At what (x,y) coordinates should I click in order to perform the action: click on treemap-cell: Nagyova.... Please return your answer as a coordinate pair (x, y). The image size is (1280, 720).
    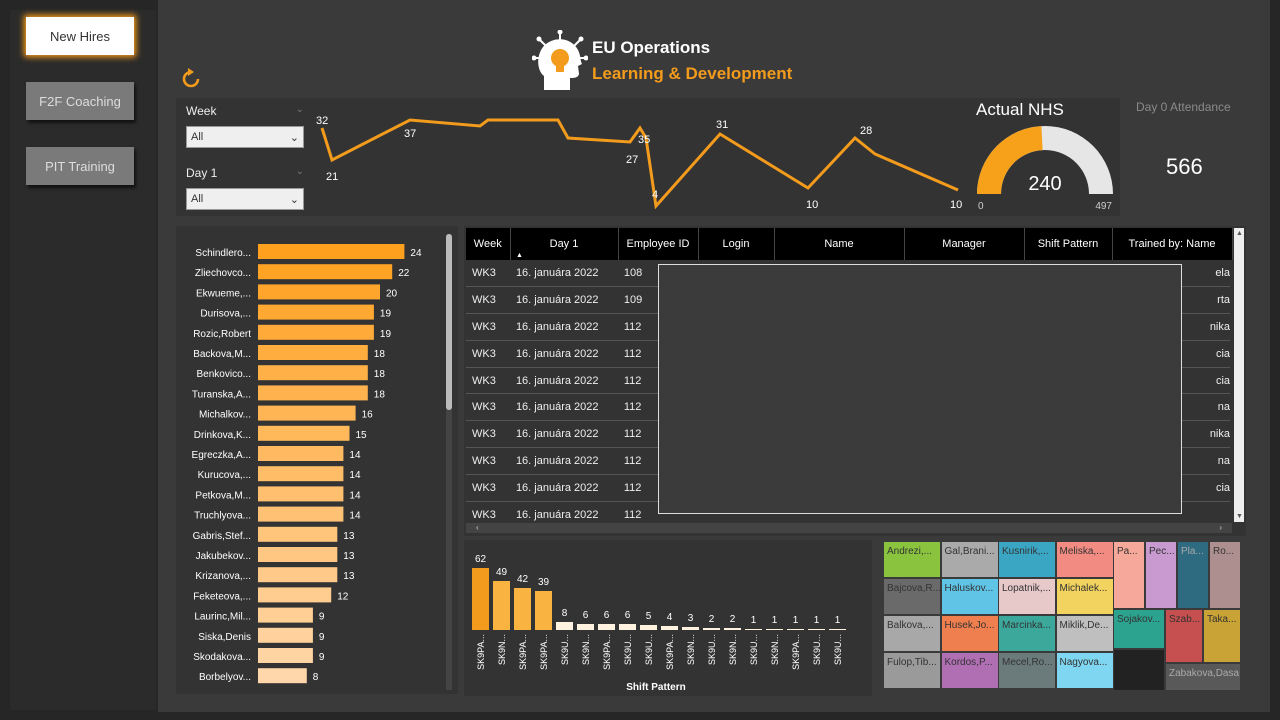
    Looking at the image, I should click on (1084, 670).